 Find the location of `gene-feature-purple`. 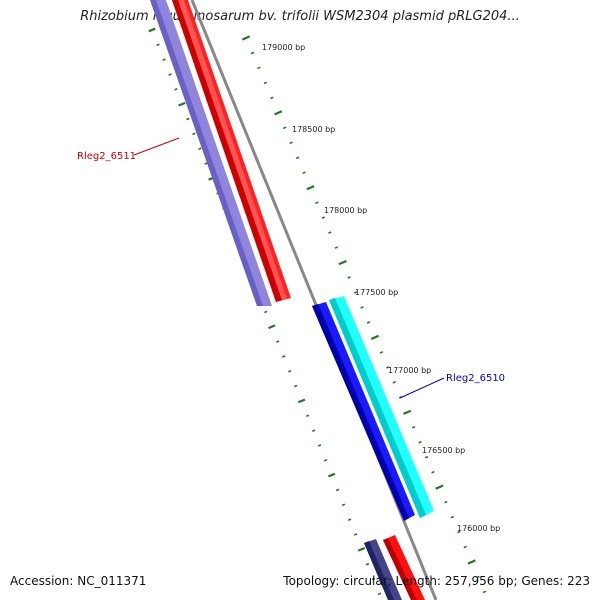

gene-feature-purple is located at coordinates (211, 153).